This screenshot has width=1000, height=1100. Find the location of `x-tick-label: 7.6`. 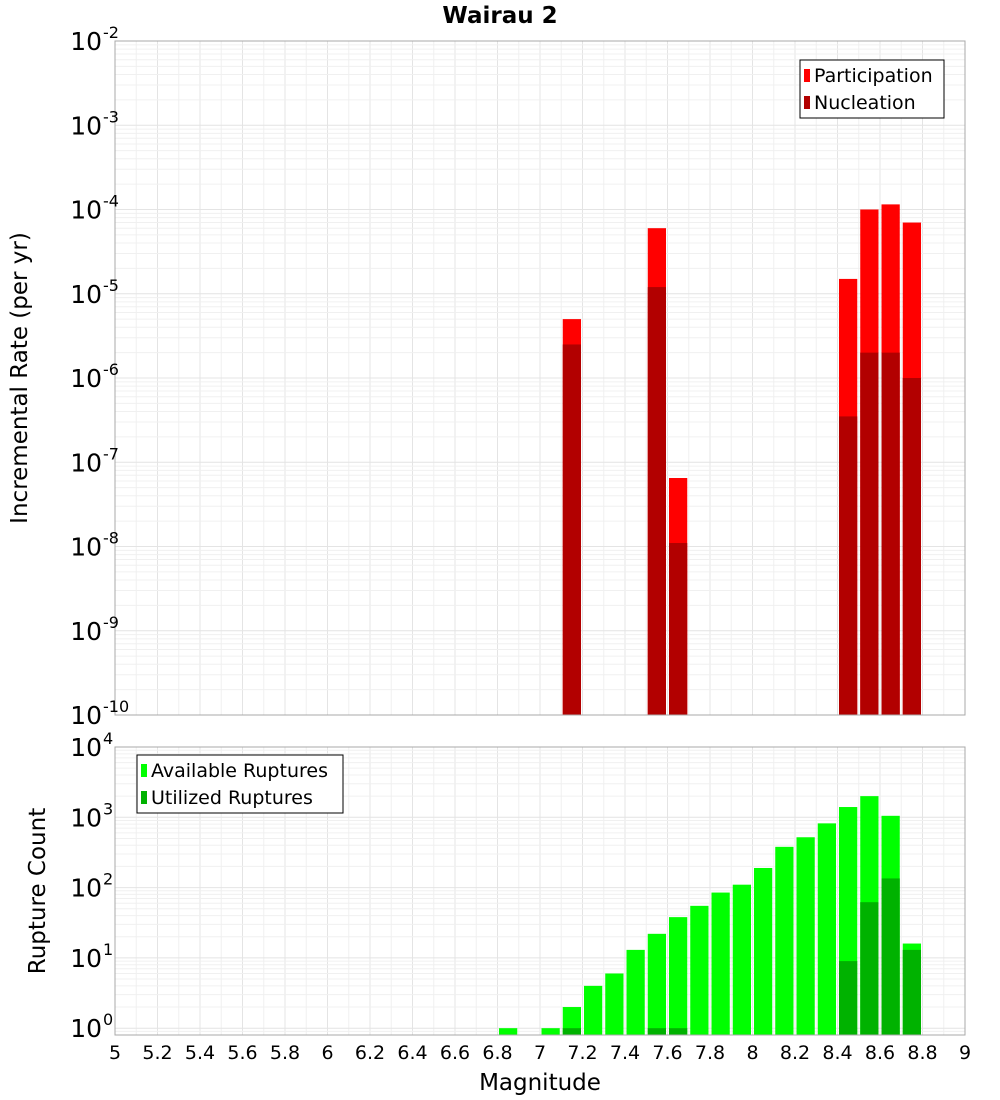

x-tick-label: 7.6 is located at coordinates (667, 1053).